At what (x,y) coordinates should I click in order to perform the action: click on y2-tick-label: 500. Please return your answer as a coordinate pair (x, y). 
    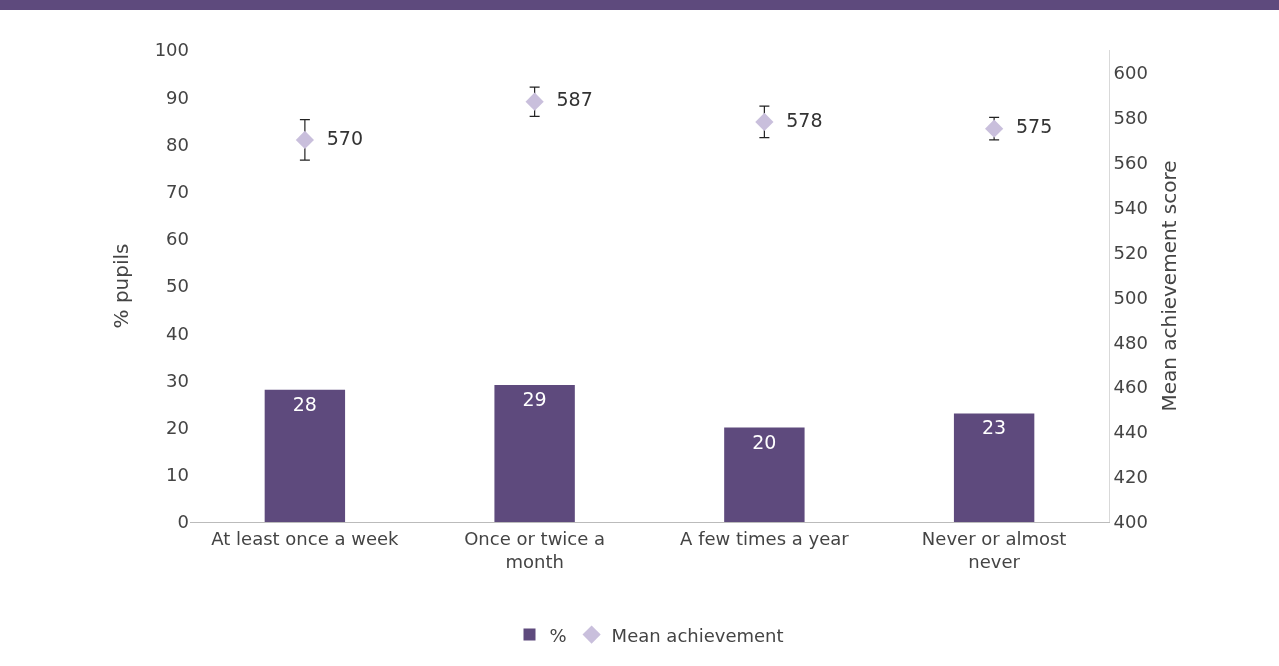
    Looking at the image, I should click on (1130, 297).